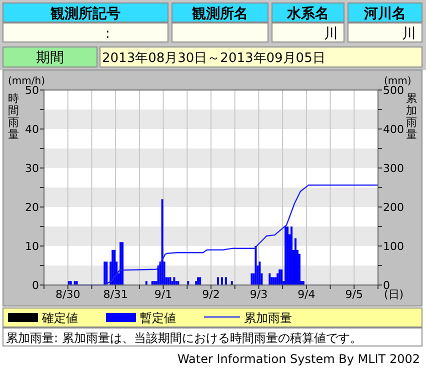 The image size is (426, 368). Describe the element at coordinates (27, 81) in the screenshot. I see `text: (mm/h)` at that location.